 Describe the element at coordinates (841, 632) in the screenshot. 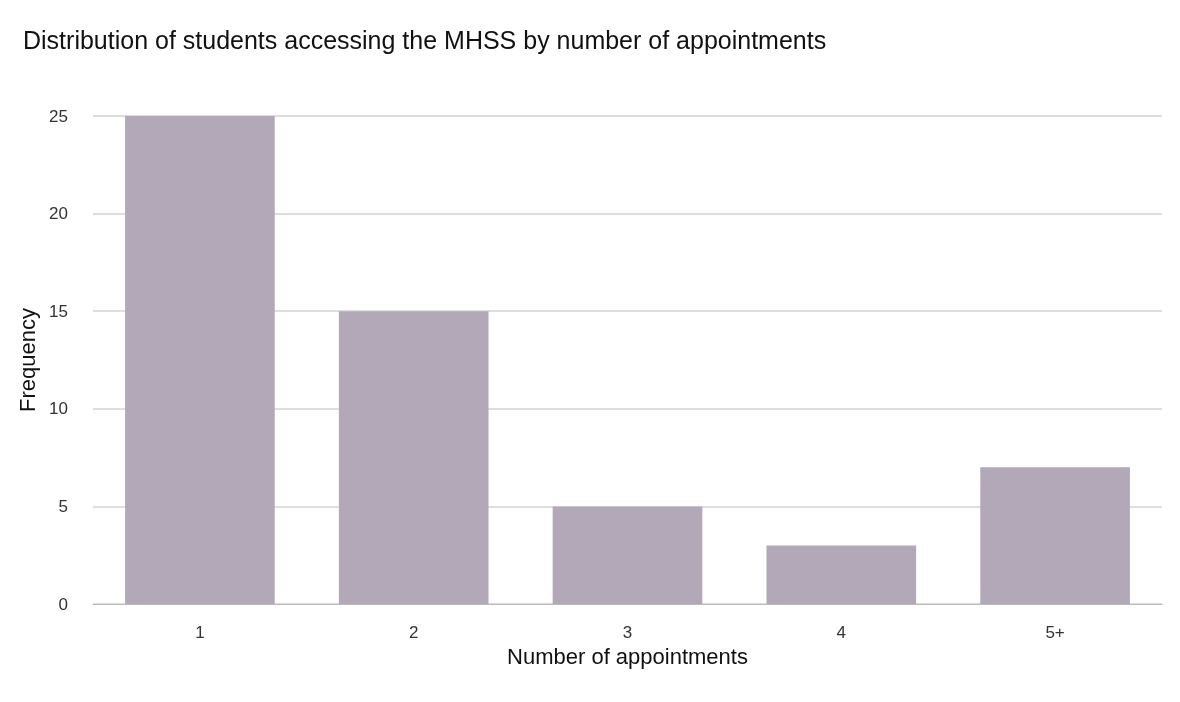

I see `x-tick-label: 4` at that location.